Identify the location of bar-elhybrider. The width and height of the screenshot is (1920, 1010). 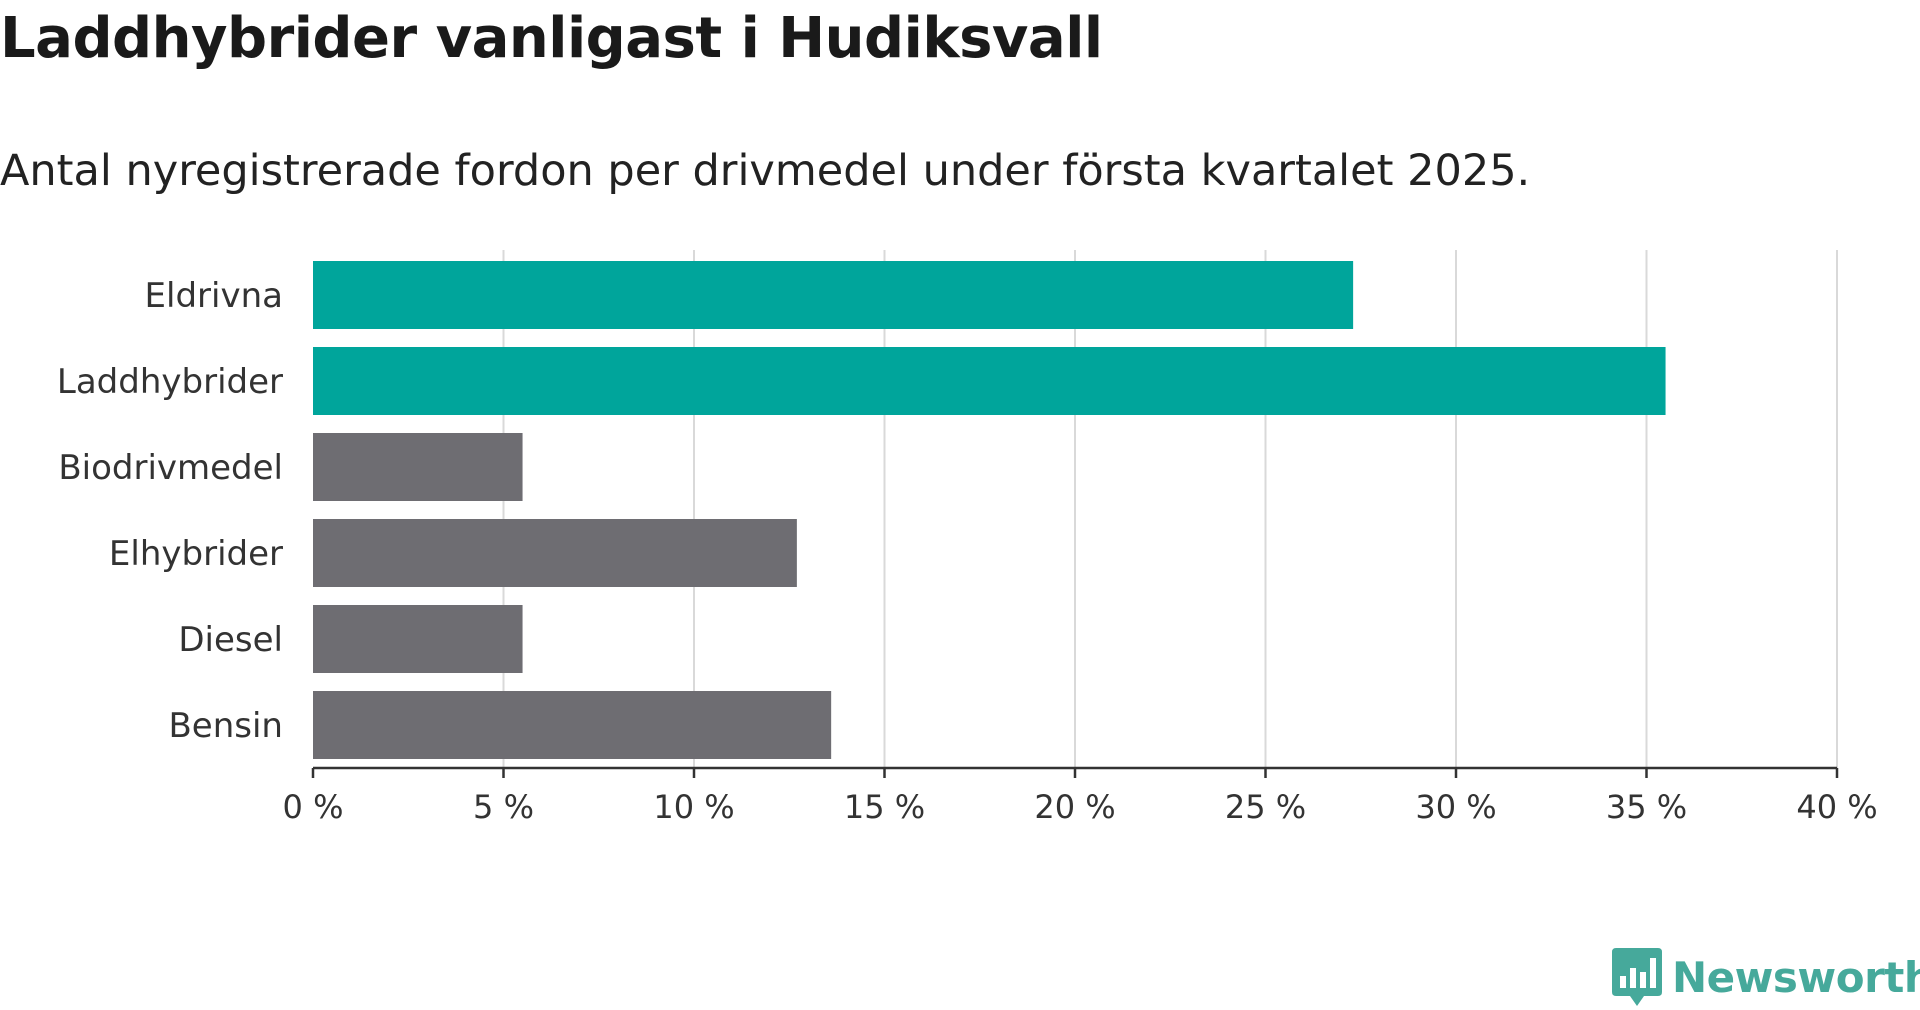
(555, 553).